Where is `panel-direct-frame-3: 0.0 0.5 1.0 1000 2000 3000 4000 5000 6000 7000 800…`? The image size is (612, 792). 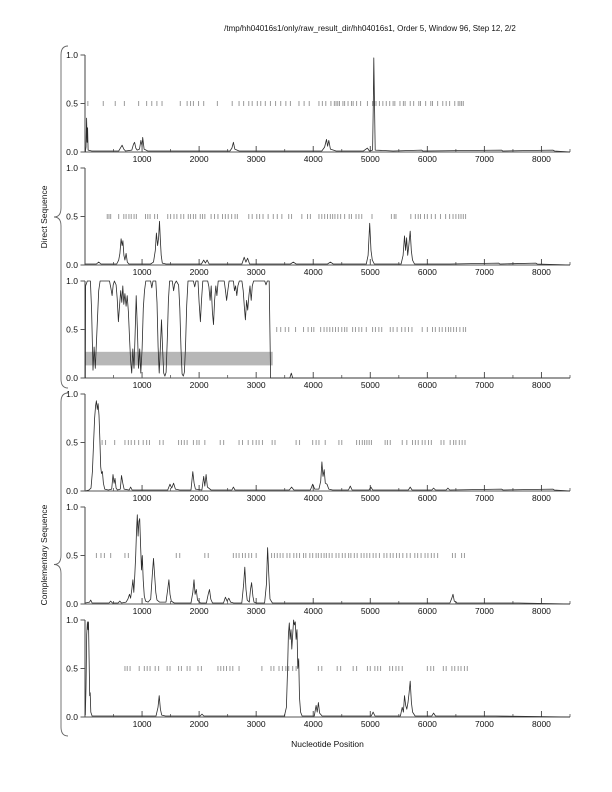
panel-direct-frame-3: 0.0 0.5 1.0 1000 2000 3000 4000 5000 6000 7000 800… is located at coordinates (318, 333).